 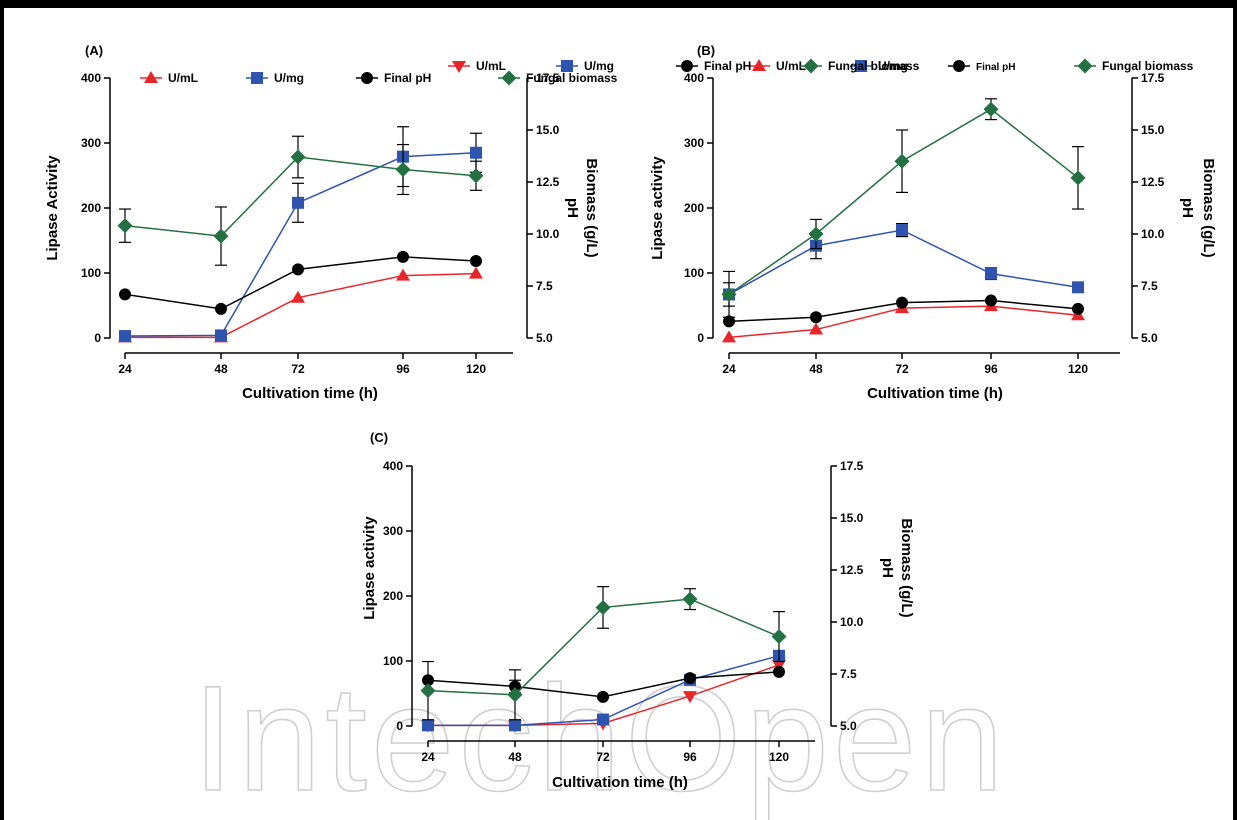 What do you see at coordinates (657, 208) in the screenshot?
I see `y-axis-label: Lipase activity` at bounding box center [657, 208].